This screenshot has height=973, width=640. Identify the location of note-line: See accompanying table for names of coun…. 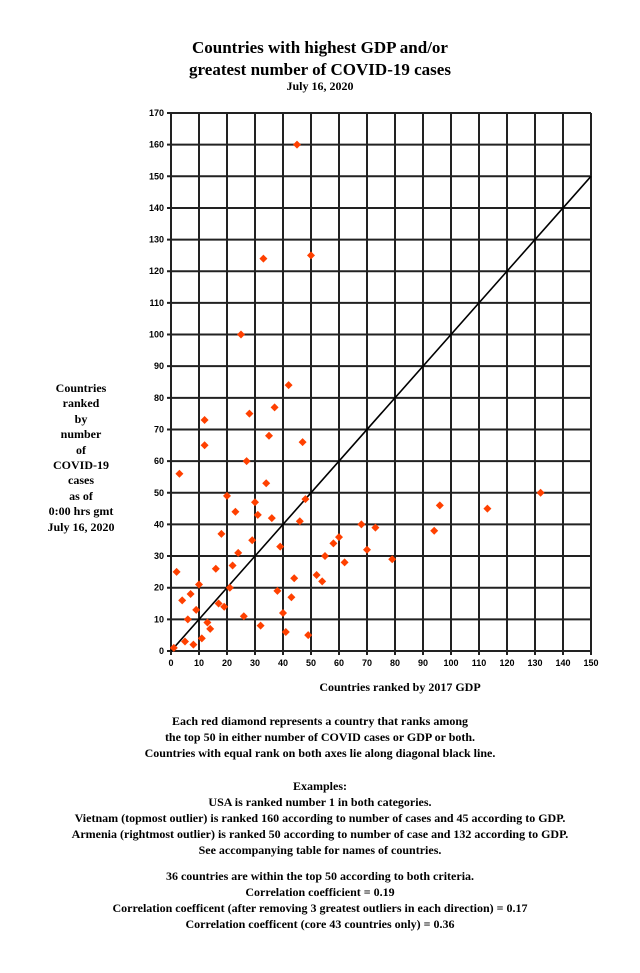
(320, 850).